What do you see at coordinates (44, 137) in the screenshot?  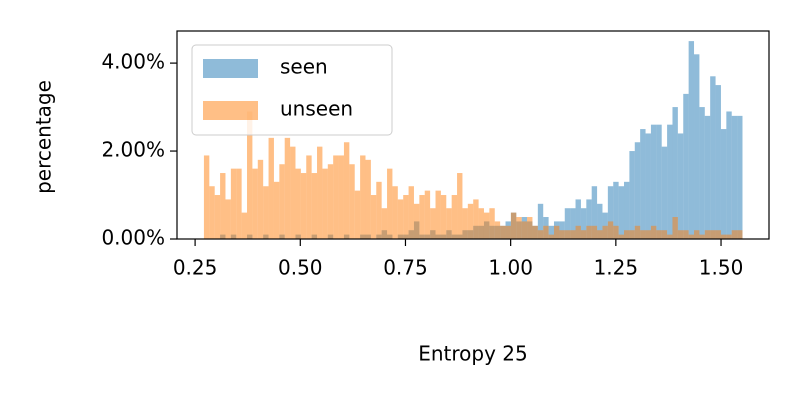 I see `y-axis-label: percentage` at bounding box center [44, 137].